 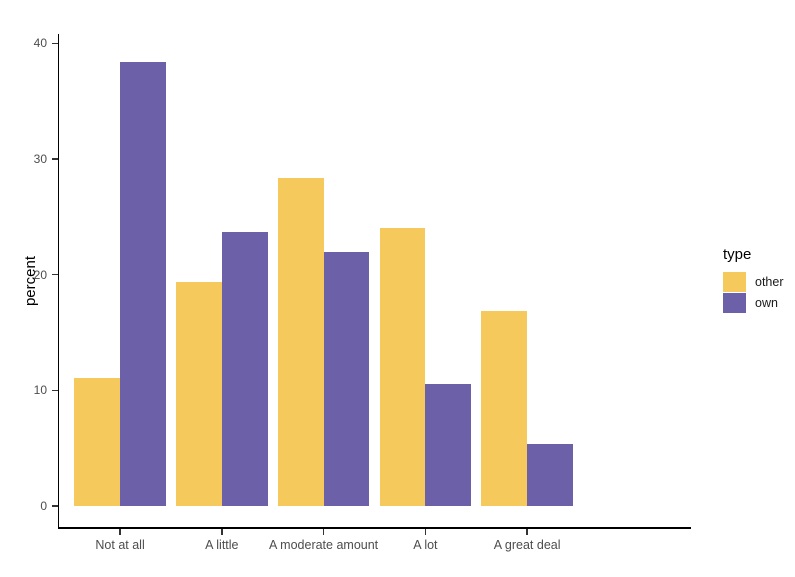 What do you see at coordinates (550, 475) in the screenshot?
I see `bar-own-a-great-deal` at bounding box center [550, 475].